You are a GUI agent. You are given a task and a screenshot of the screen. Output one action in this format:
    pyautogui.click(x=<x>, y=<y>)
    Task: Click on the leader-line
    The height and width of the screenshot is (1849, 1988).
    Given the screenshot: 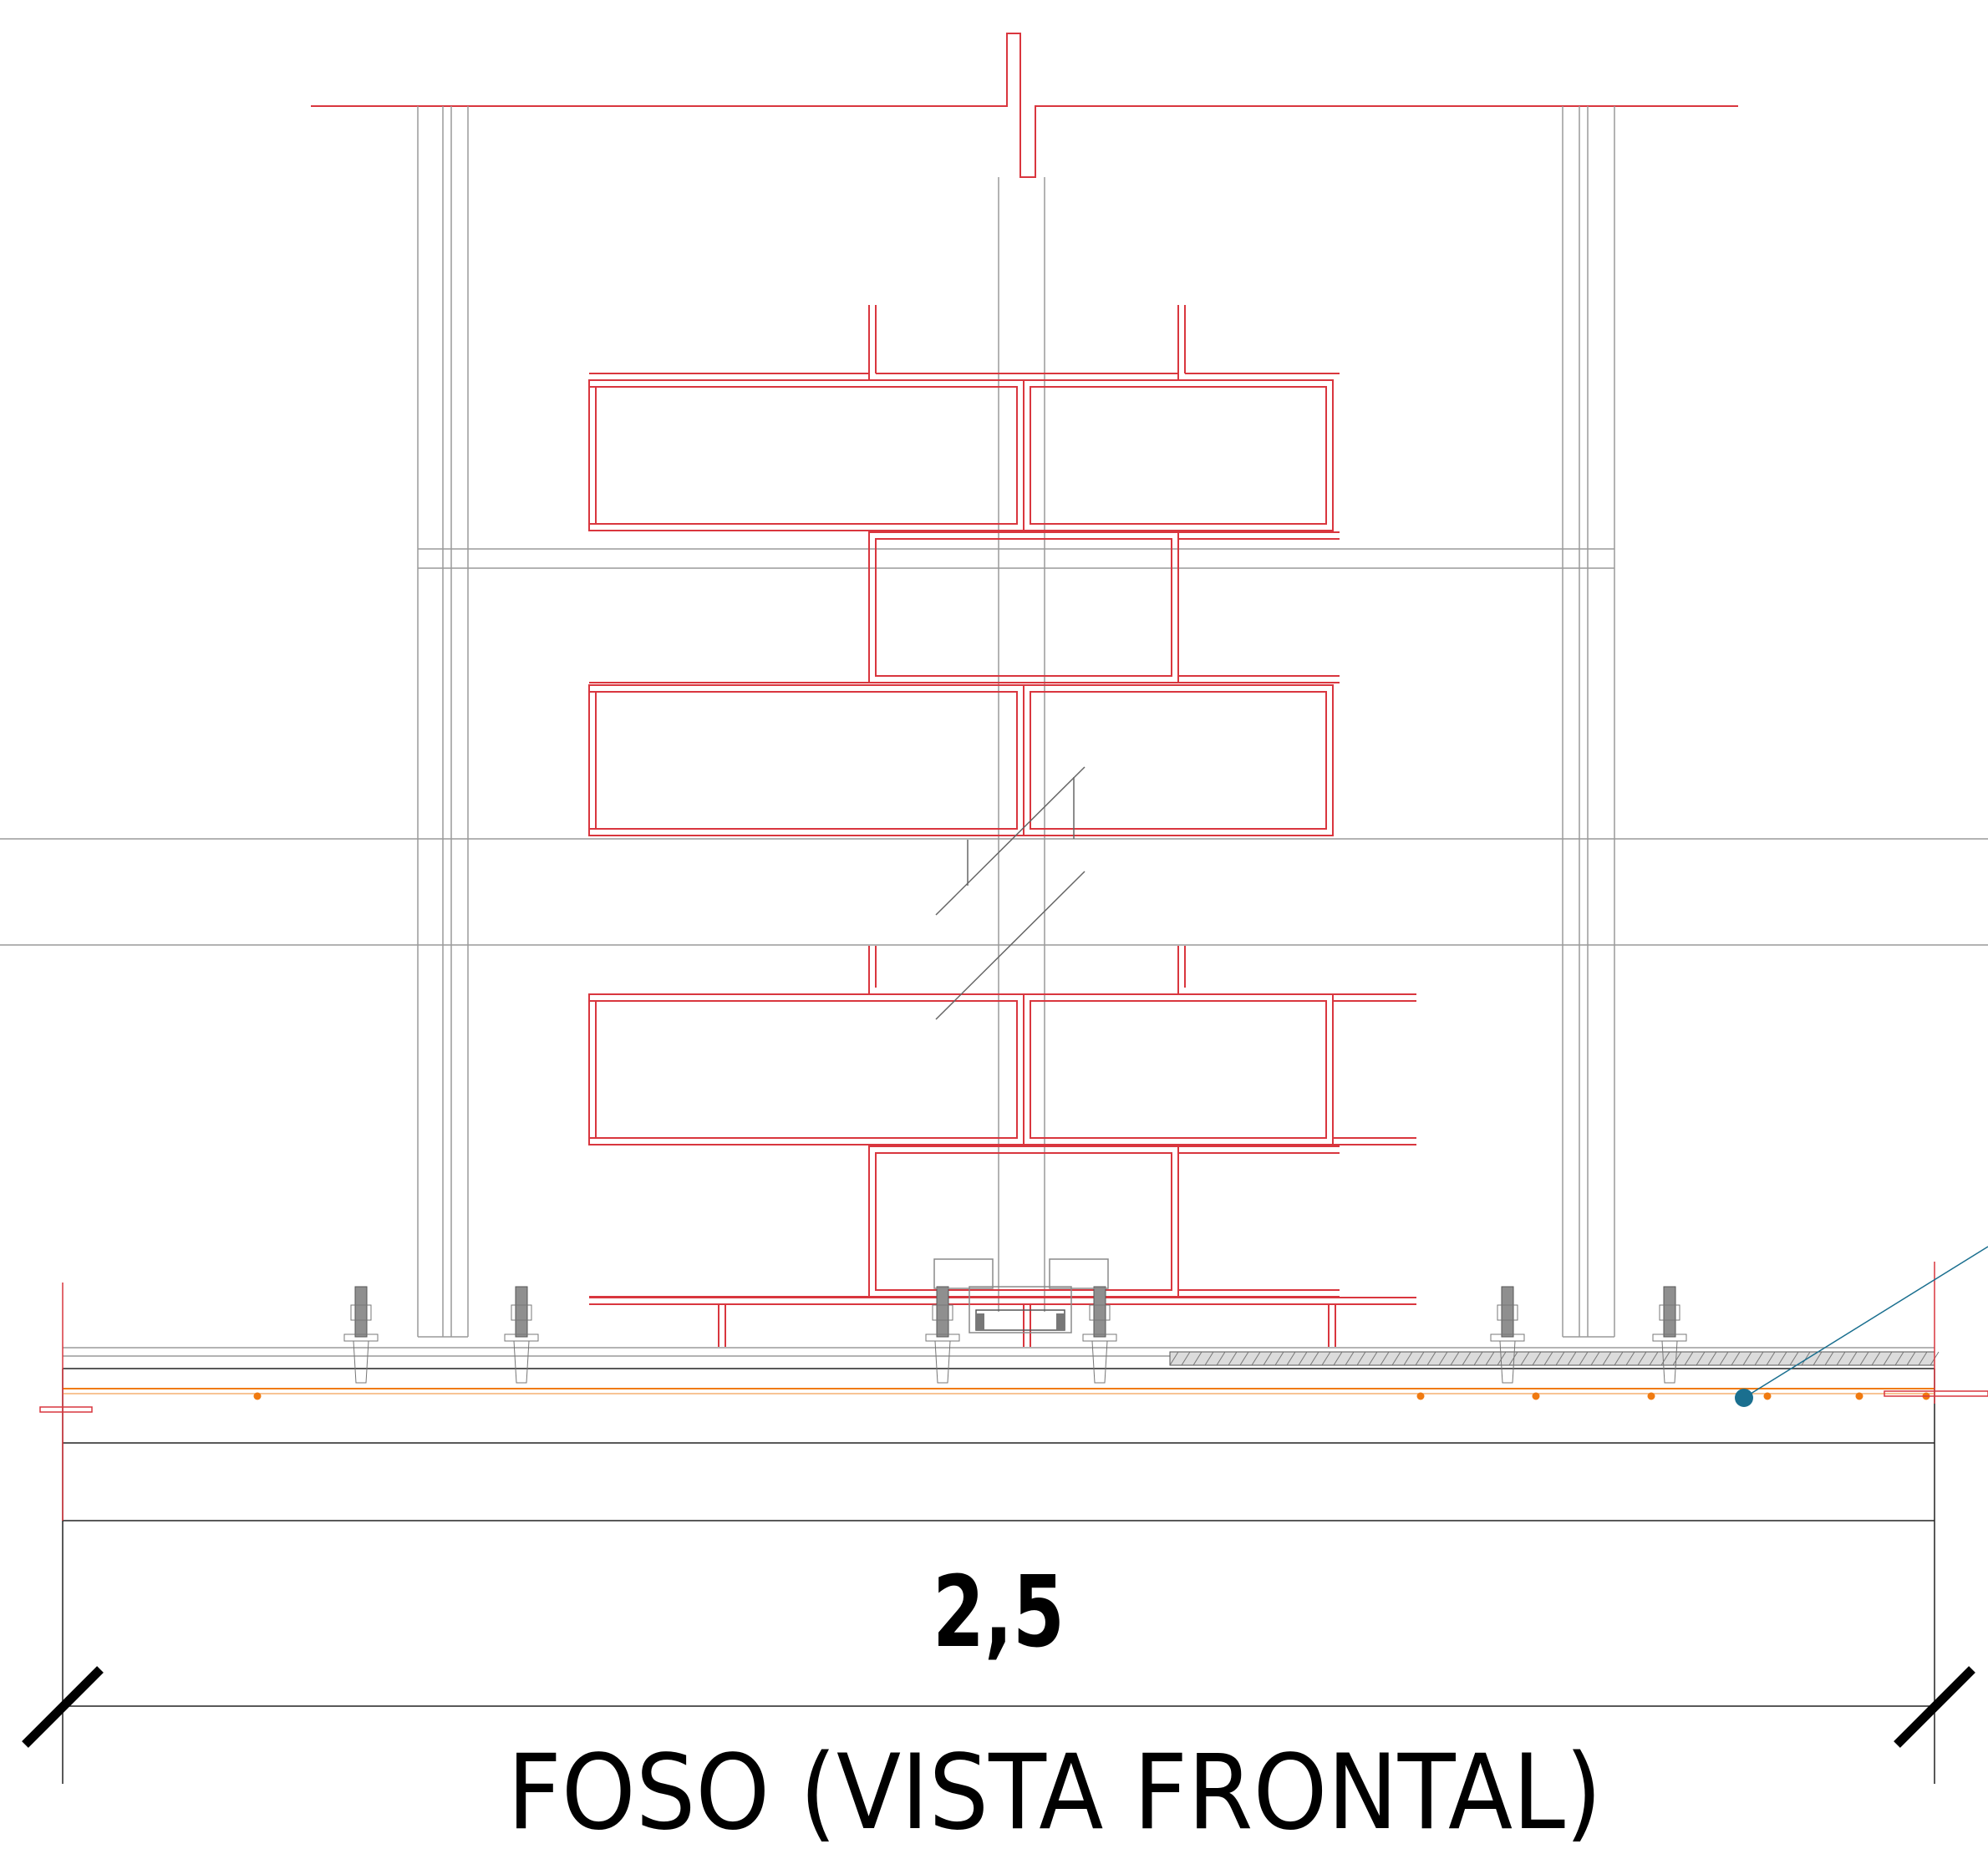 What is the action you would take?
    pyautogui.click(x=1861, y=1326)
    